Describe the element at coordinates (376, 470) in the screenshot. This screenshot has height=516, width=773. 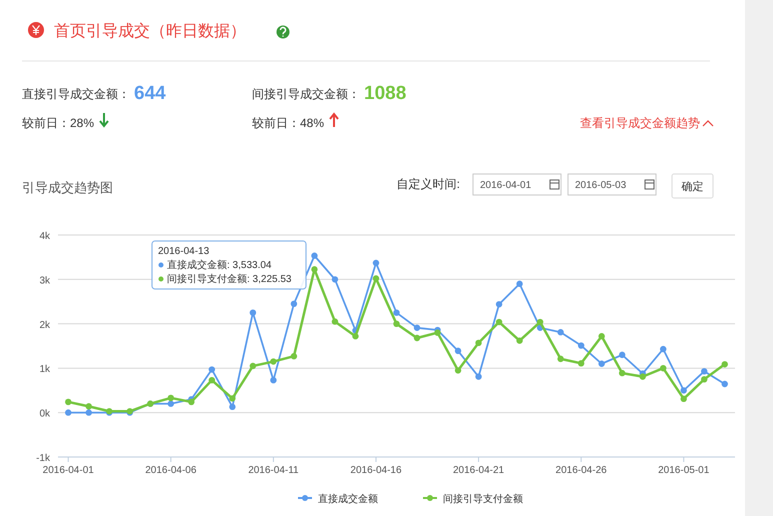
I see `x-tick-label: 2016-04-16` at that location.